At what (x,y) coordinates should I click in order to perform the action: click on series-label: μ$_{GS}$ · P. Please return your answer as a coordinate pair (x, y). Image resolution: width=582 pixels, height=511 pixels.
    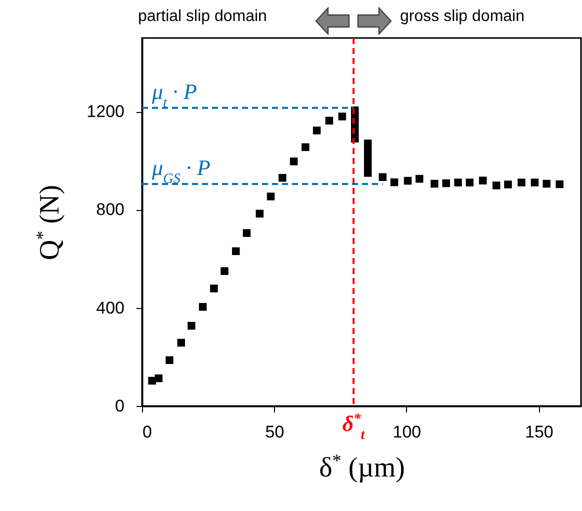
    Looking at the image, I should click on (180, 170).